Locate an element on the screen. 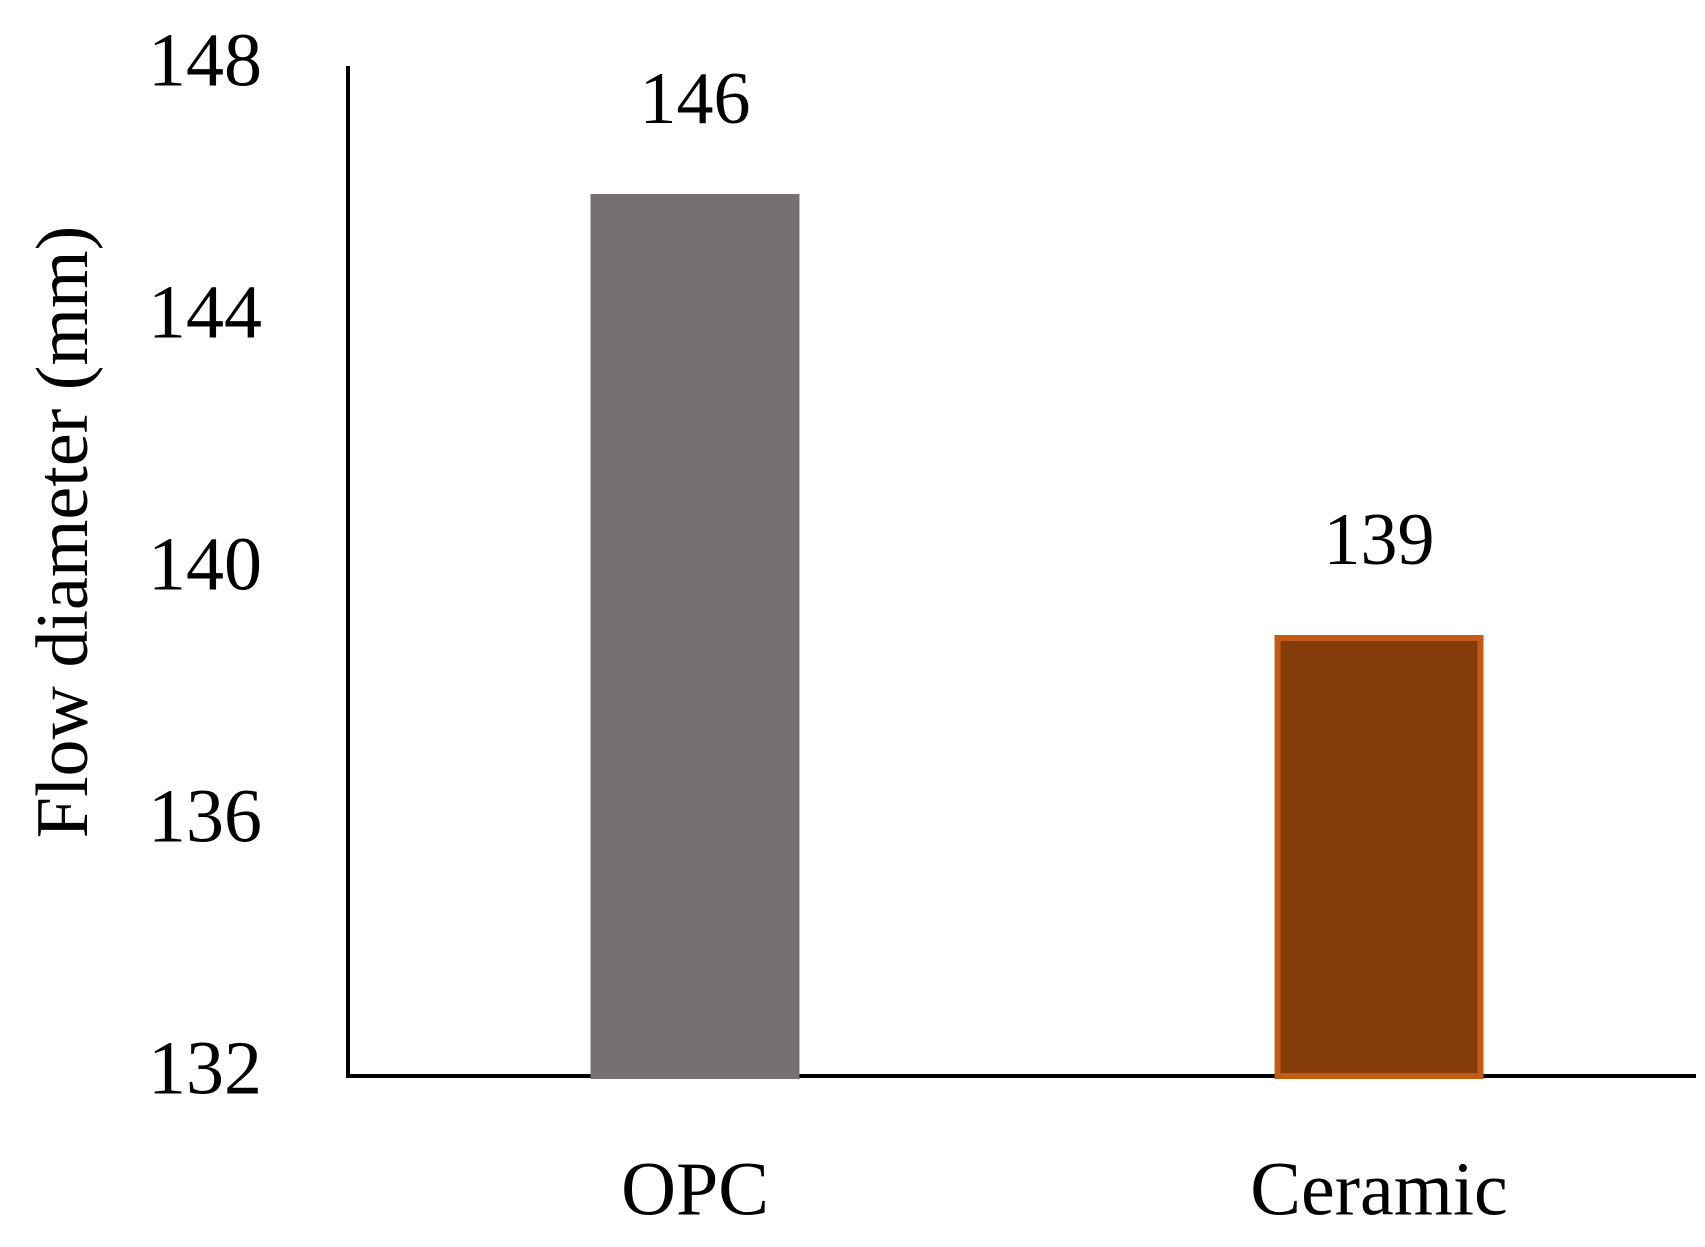 This screenshot has height=1247, width=1705. x-tick-label: Ceramic is located at coordinates (1378, 1189).